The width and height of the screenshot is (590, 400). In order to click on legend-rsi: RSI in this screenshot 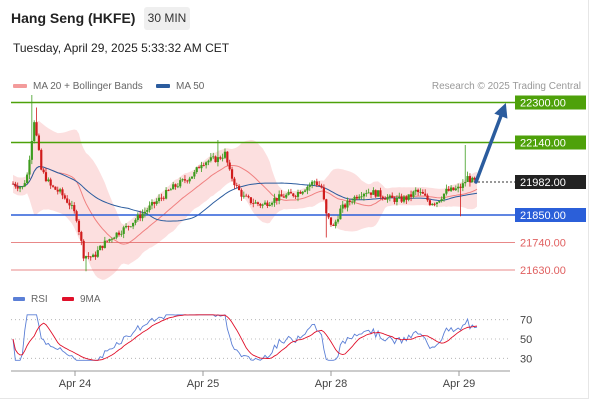, I will do `click(30, 299)`.